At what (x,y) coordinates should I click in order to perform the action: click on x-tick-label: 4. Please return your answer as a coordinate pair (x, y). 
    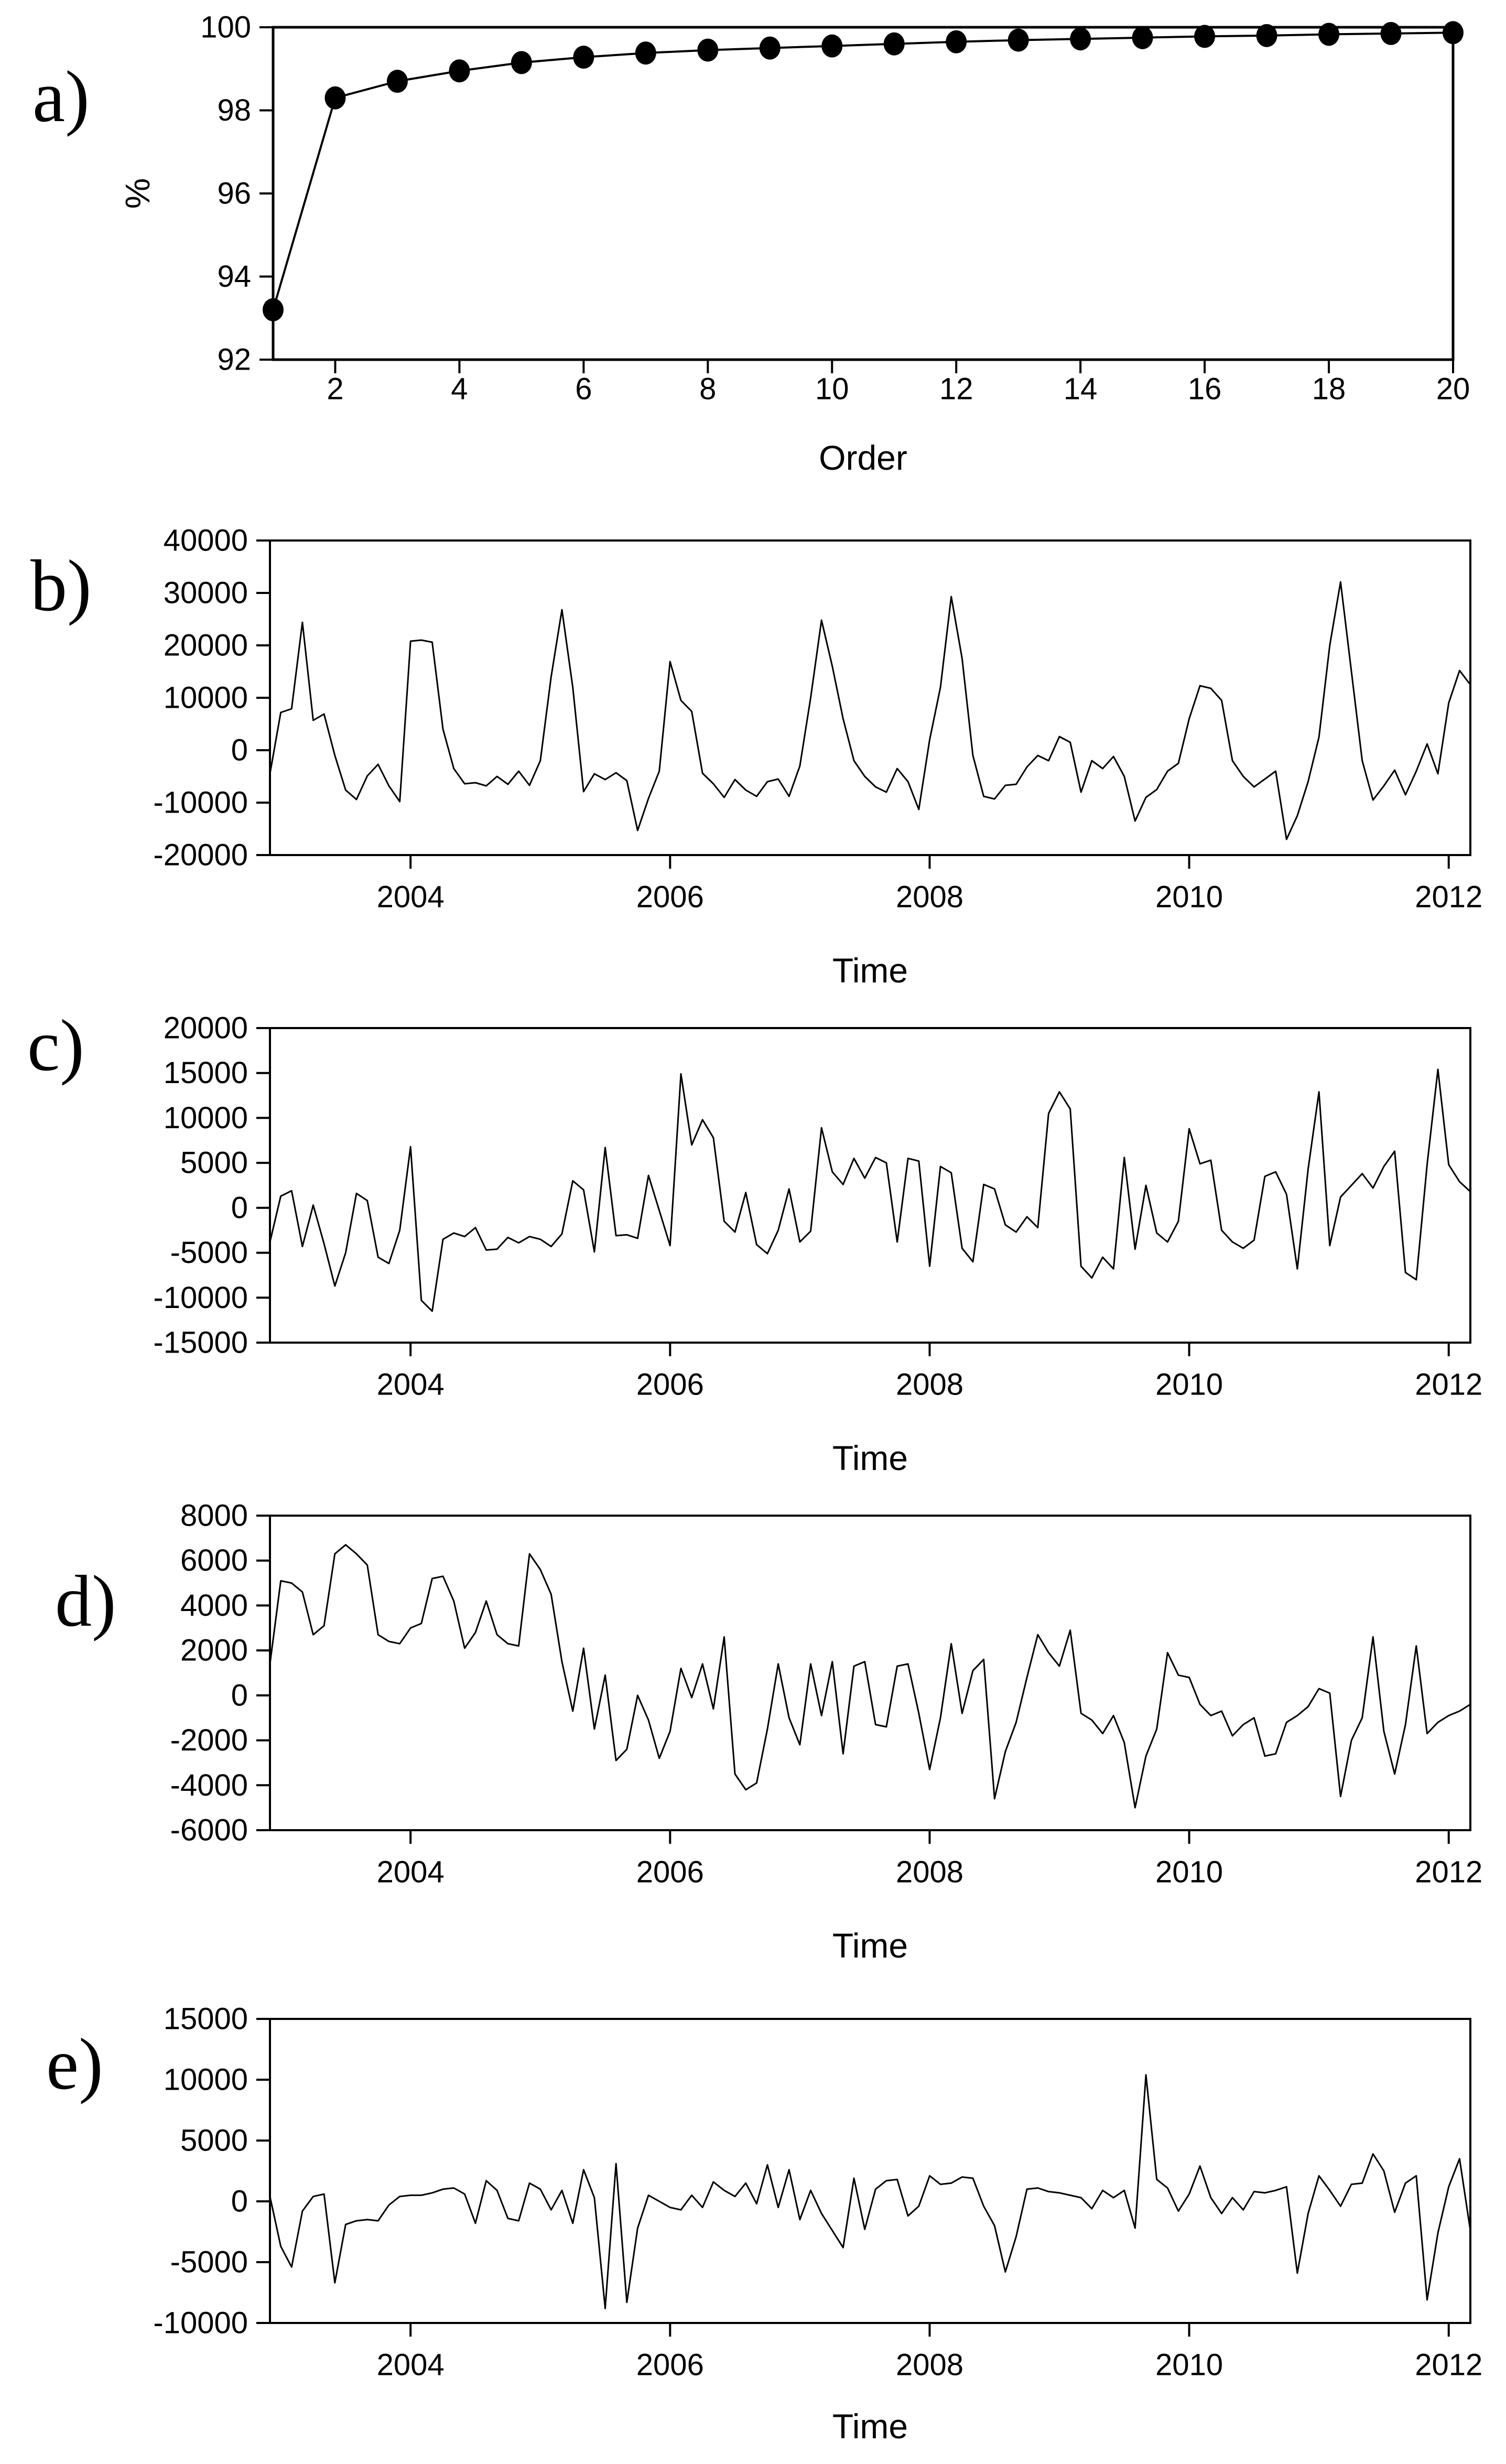
    Looking at the image, I should click on (459, 389).